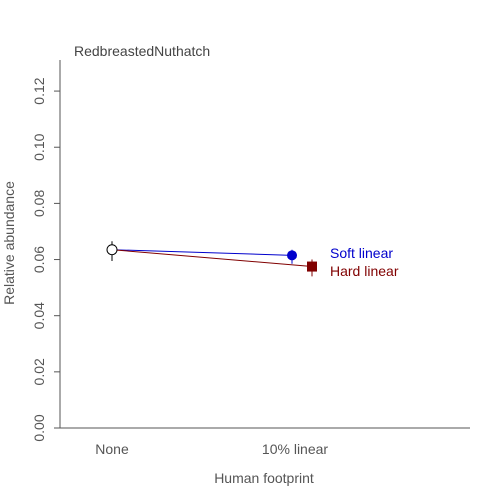 This screenshot has height=500, width=500. Describe the element at coordinates (264, 478) in the screenshot. I see `x-axis-title: Human footprint` at that location.